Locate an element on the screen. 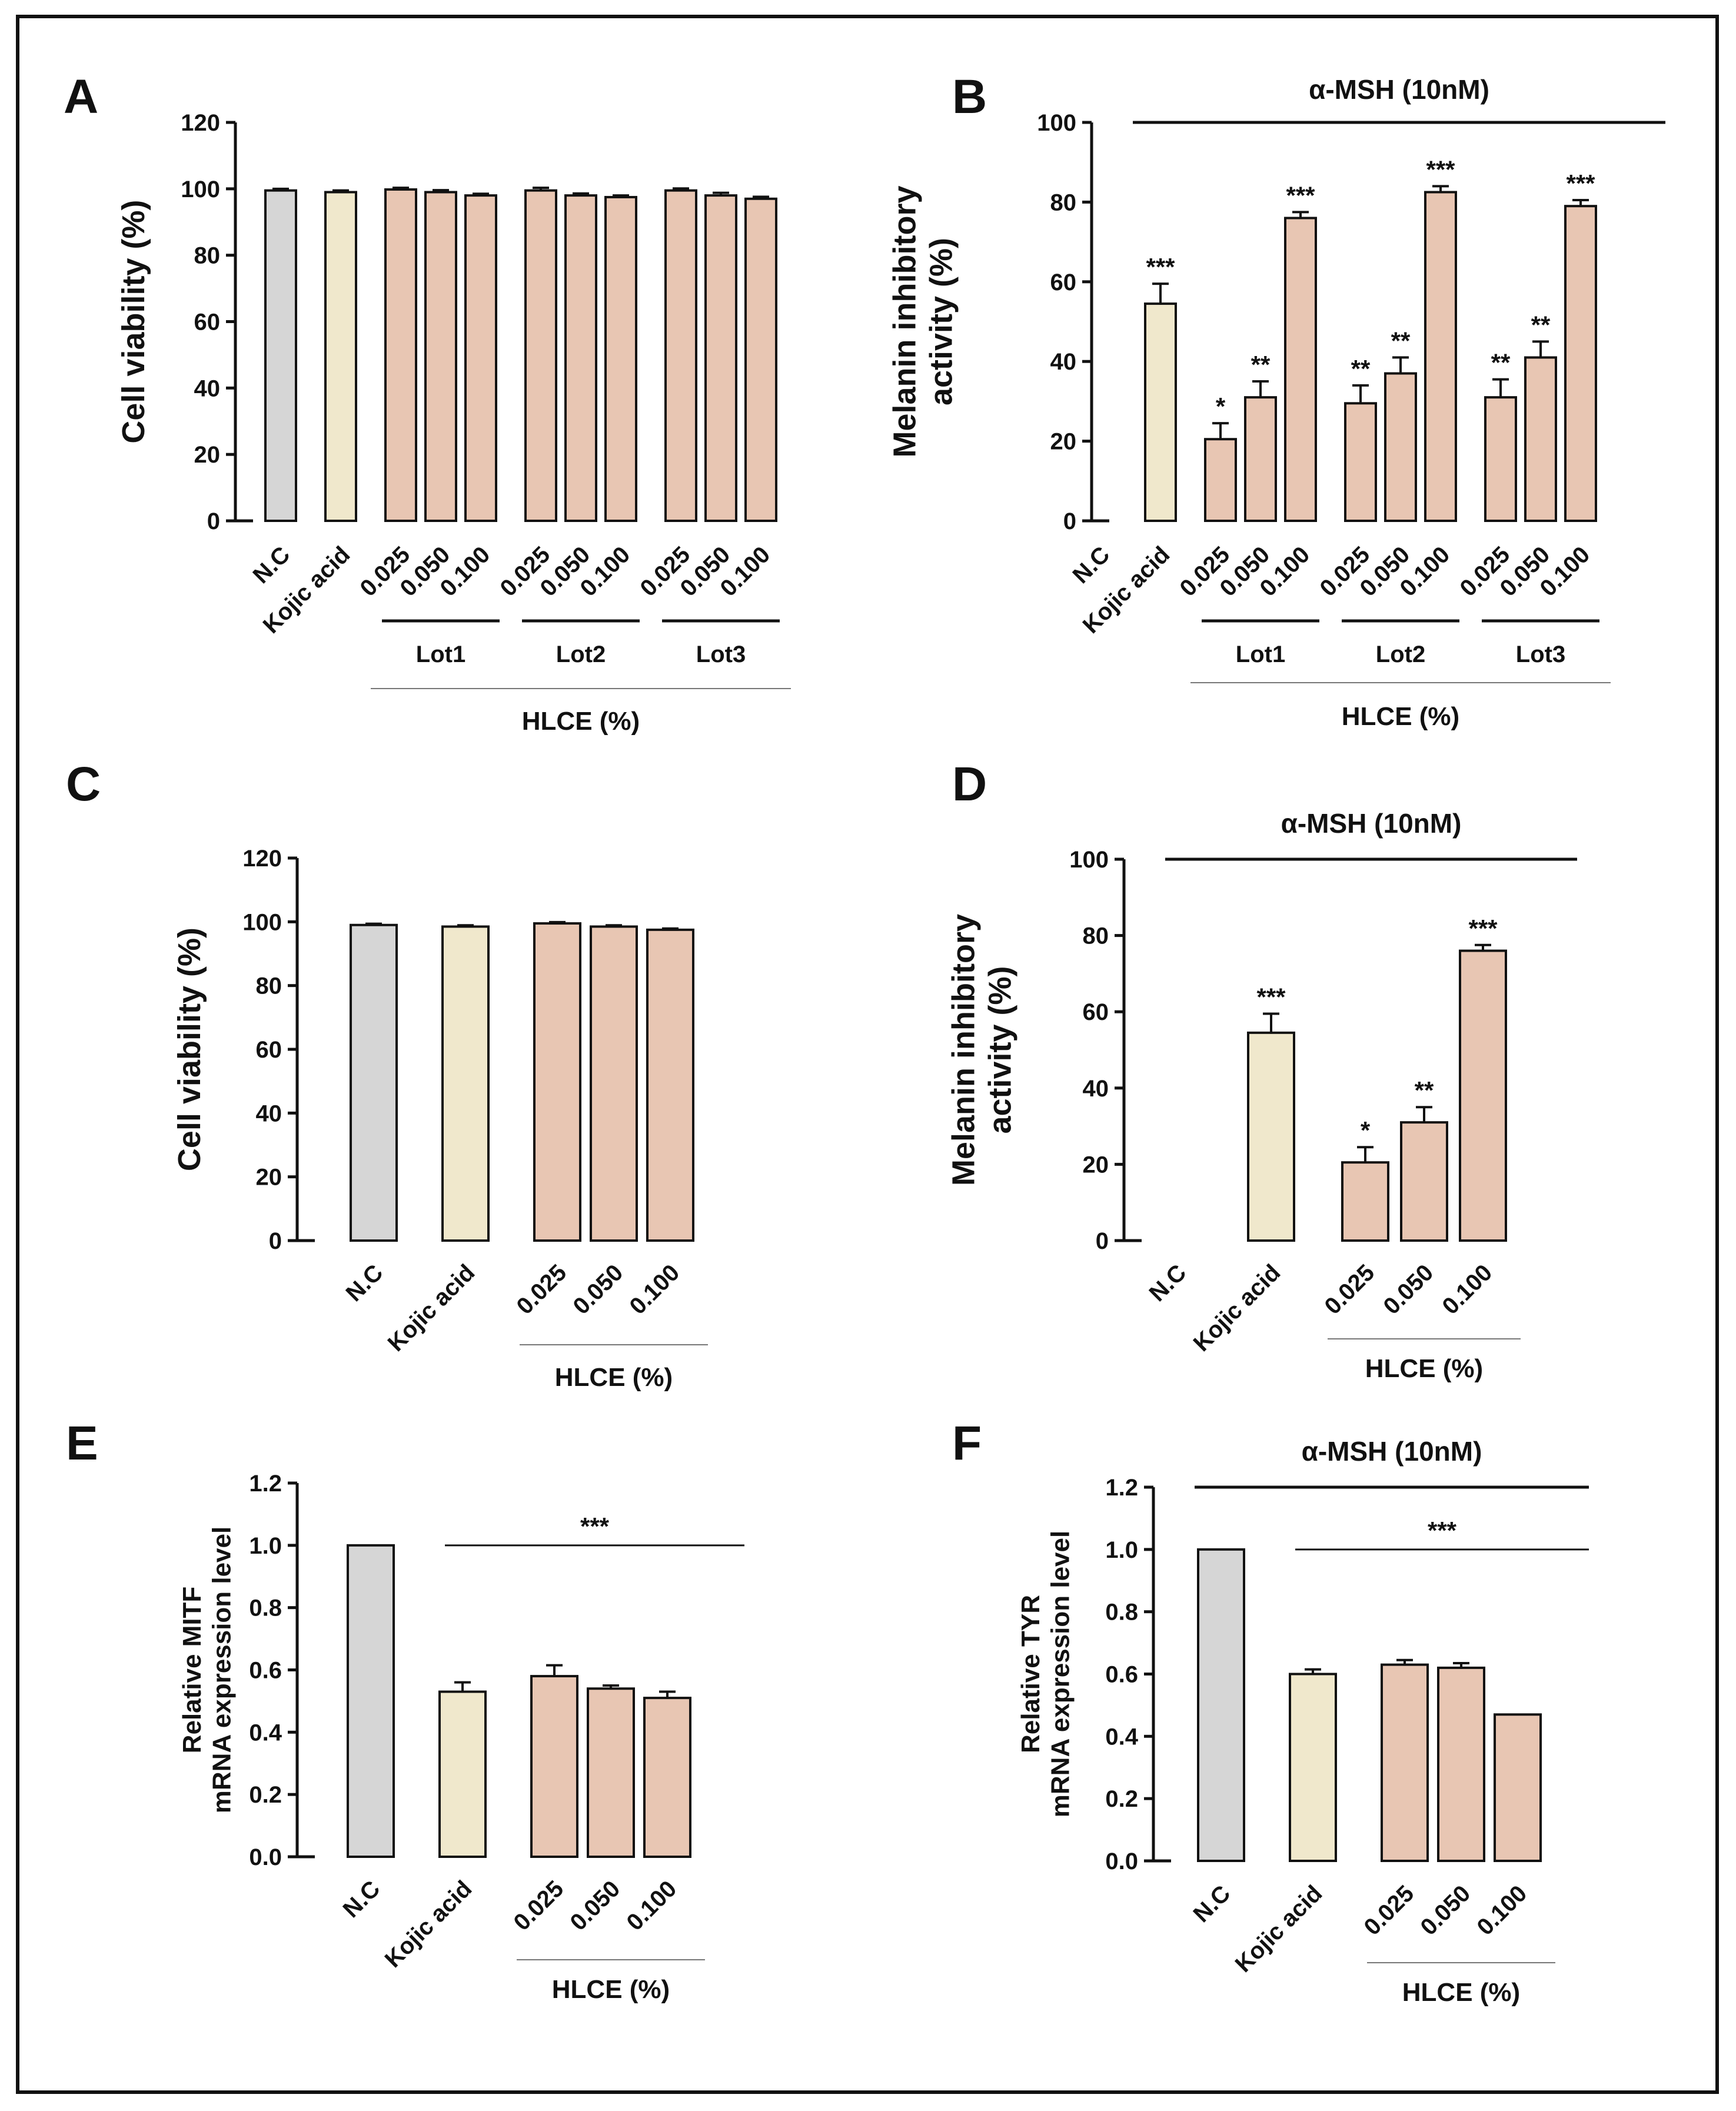  significance-line-label: *** is located at coordinates (1443, 1531).